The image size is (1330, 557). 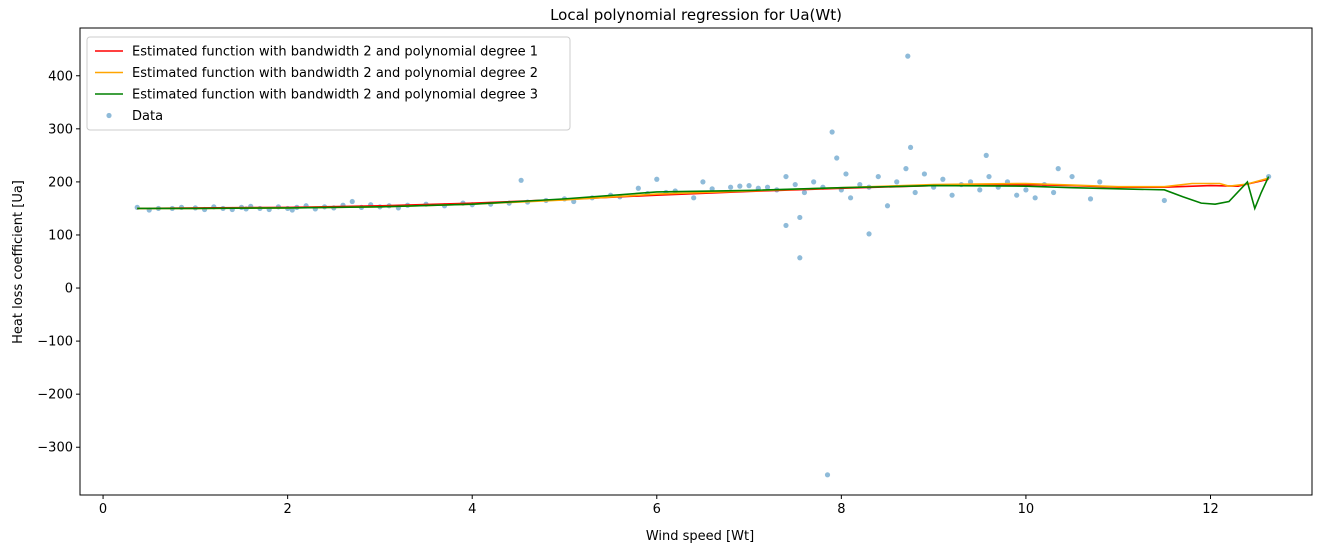 I want to click on y-axis-label: Heat loss coefficient [Ua], so click(x=18, y=262).